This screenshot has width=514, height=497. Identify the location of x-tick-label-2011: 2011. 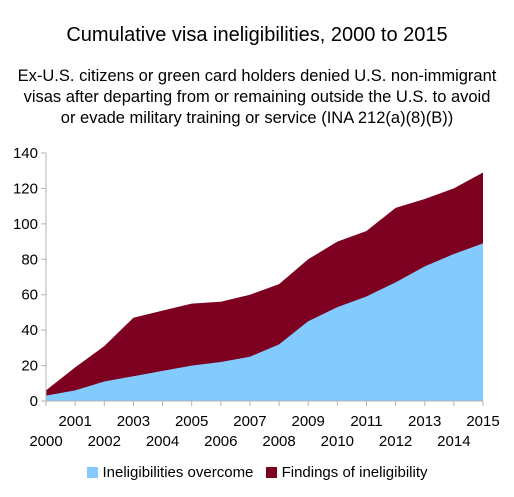
(366, 421).